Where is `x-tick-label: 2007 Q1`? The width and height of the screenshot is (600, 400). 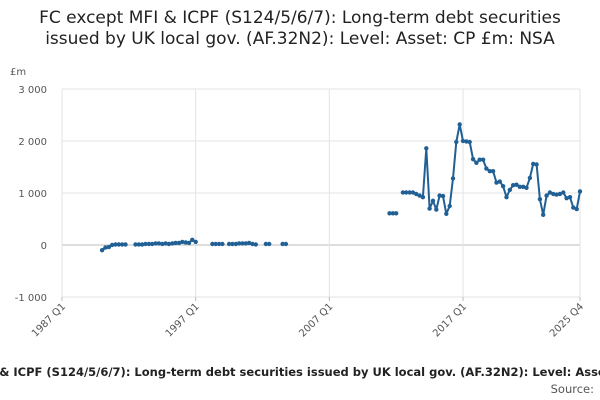 x-tick-label: 2007 Q1 is located at coordinates (316, 320).